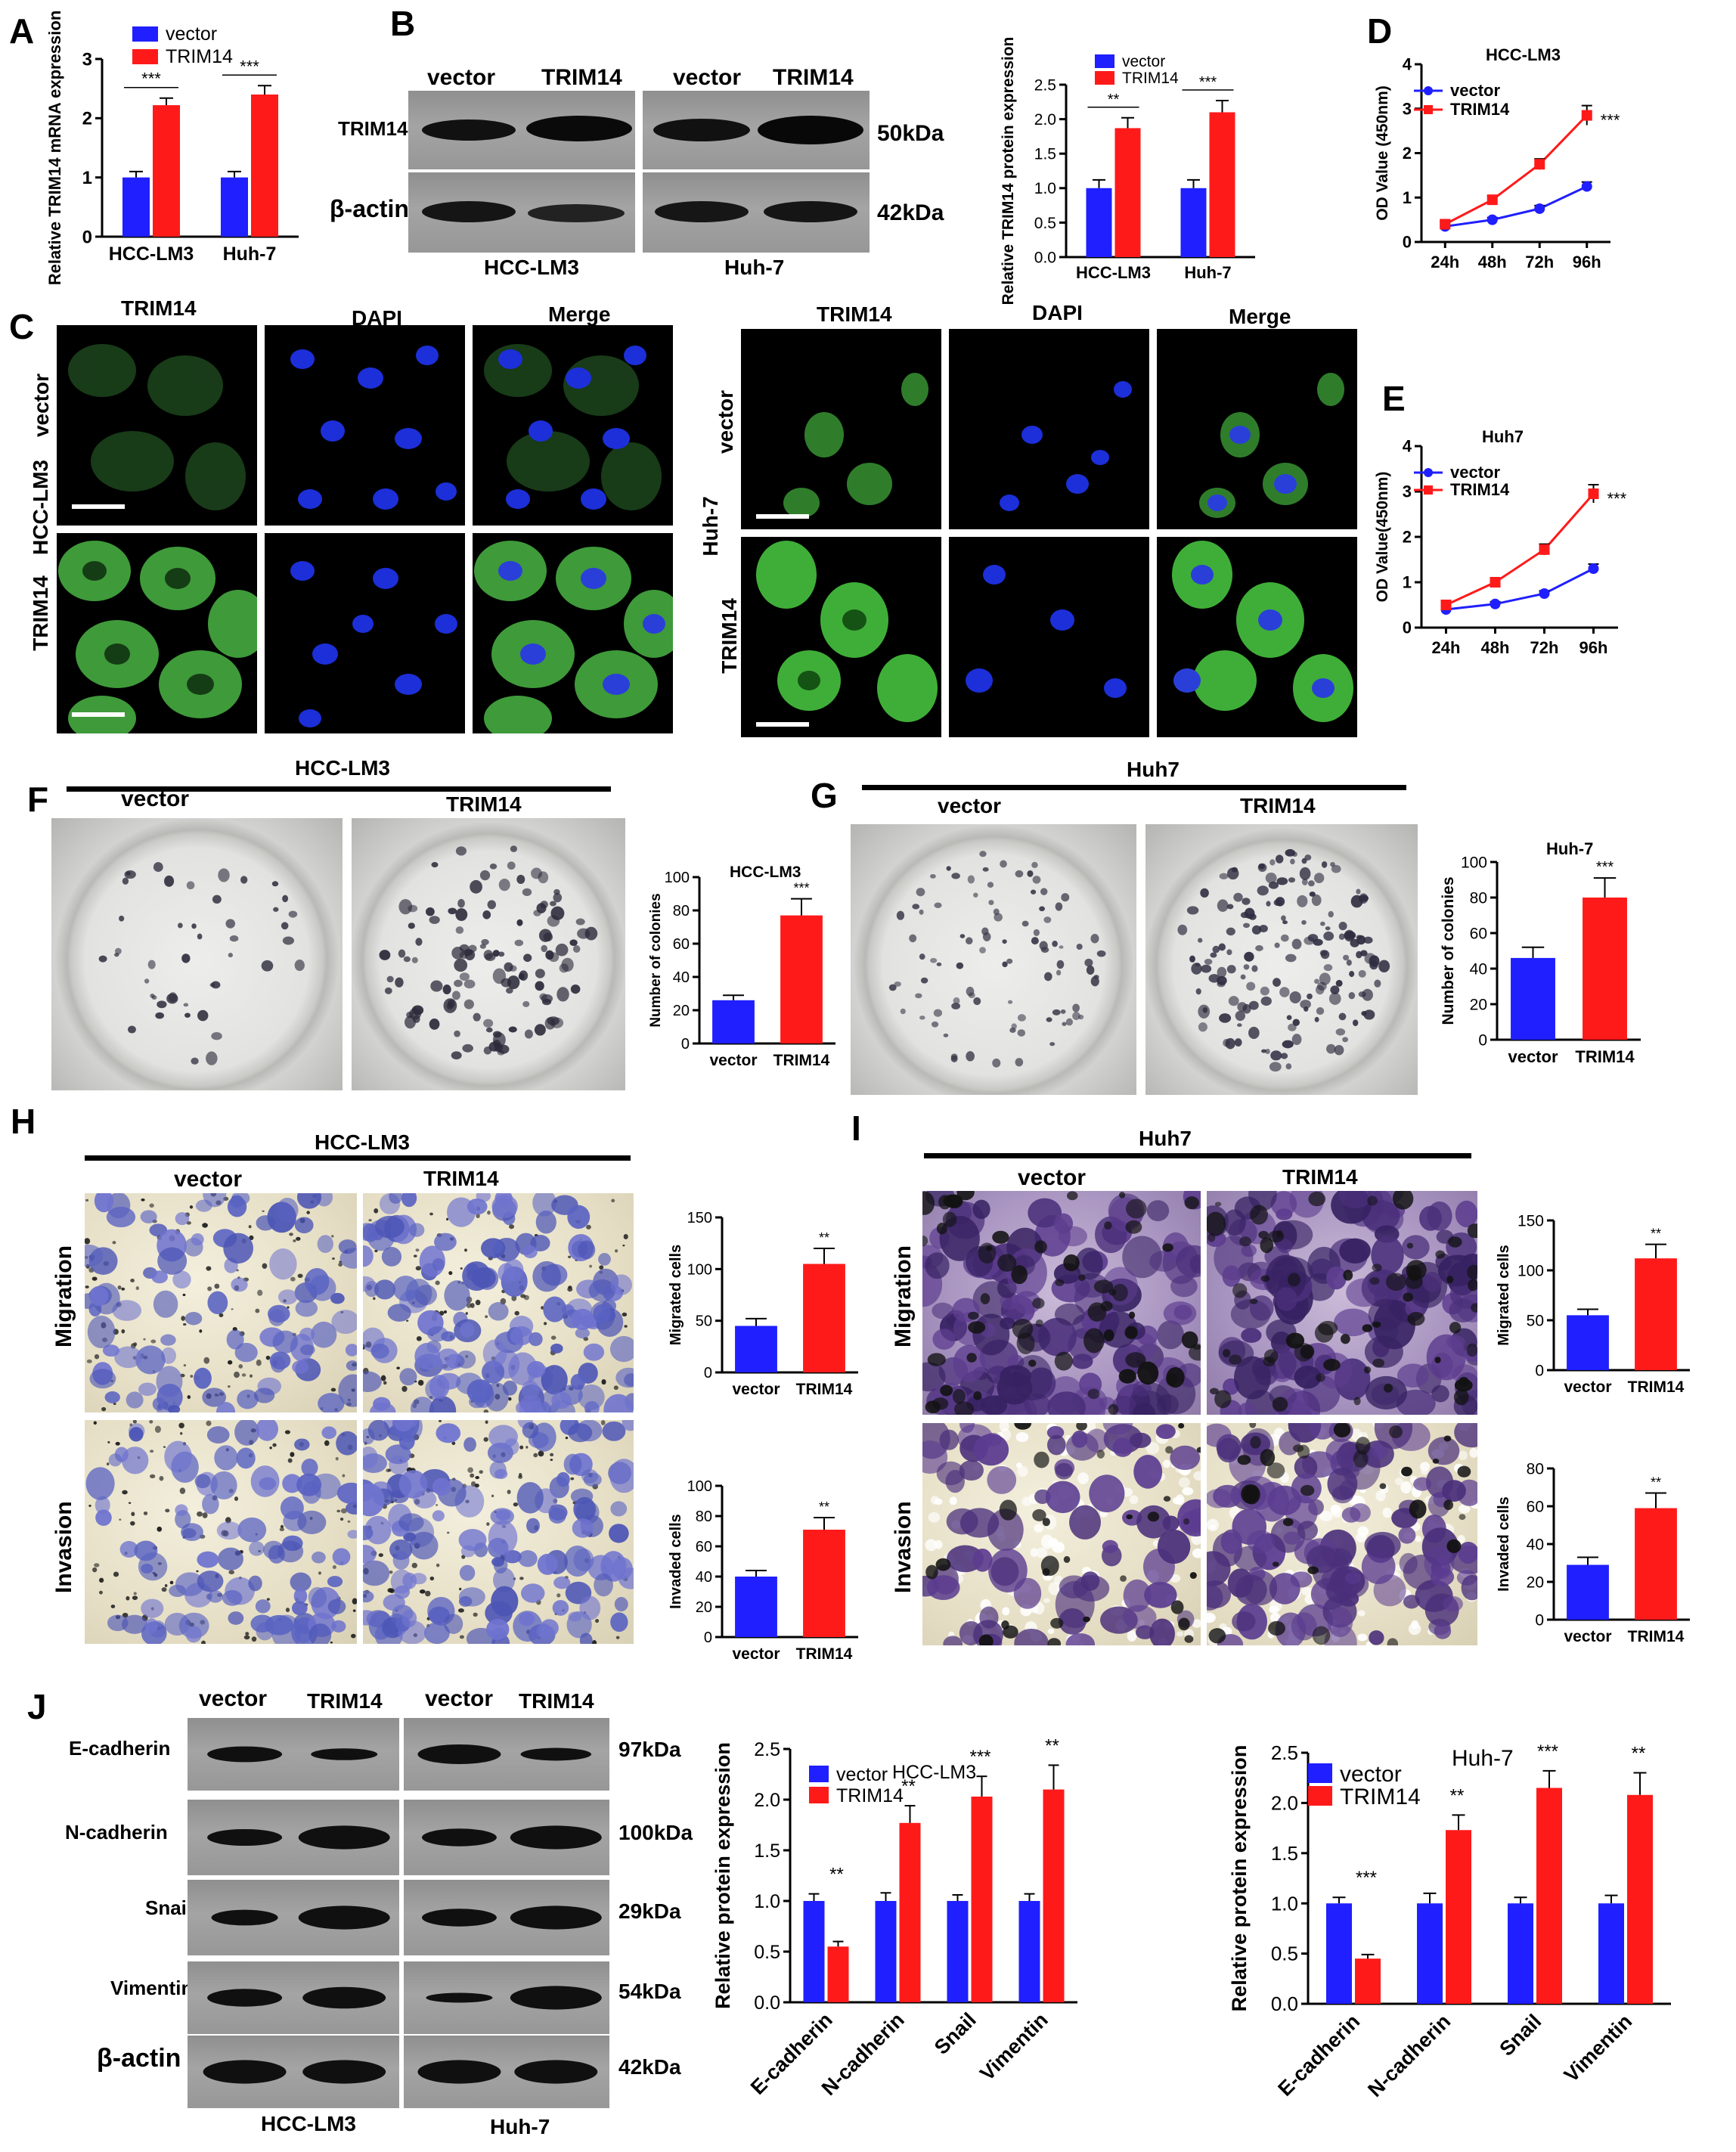 The width and height of the screenshot is (1736, 2152). Describe the element at coordinates (1342, 1303) in the screenshot. I see `transwell-i-migration-trim14` at that location.